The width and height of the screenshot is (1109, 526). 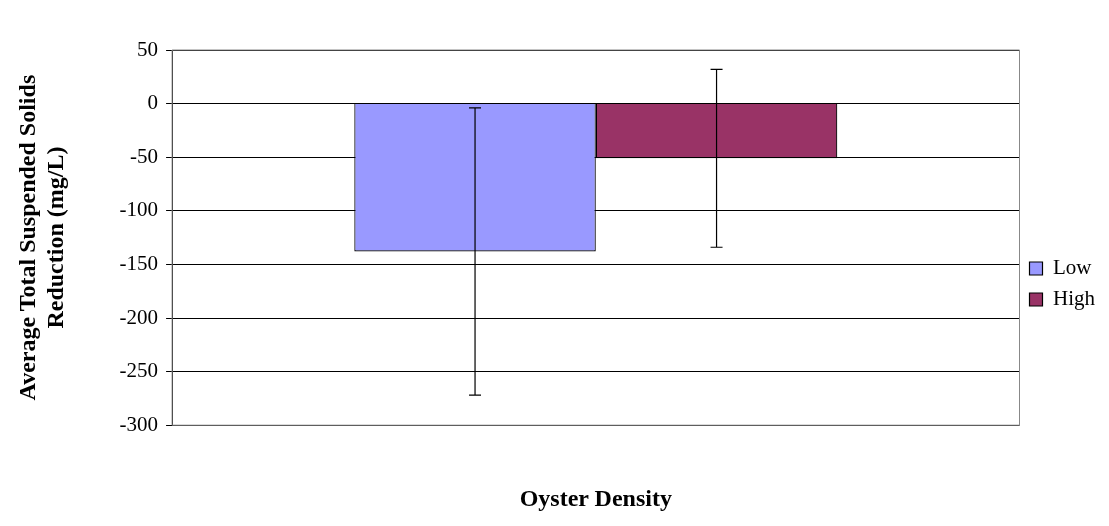 I want to click on y-tick-label: -100, so click(x=139, y=209).